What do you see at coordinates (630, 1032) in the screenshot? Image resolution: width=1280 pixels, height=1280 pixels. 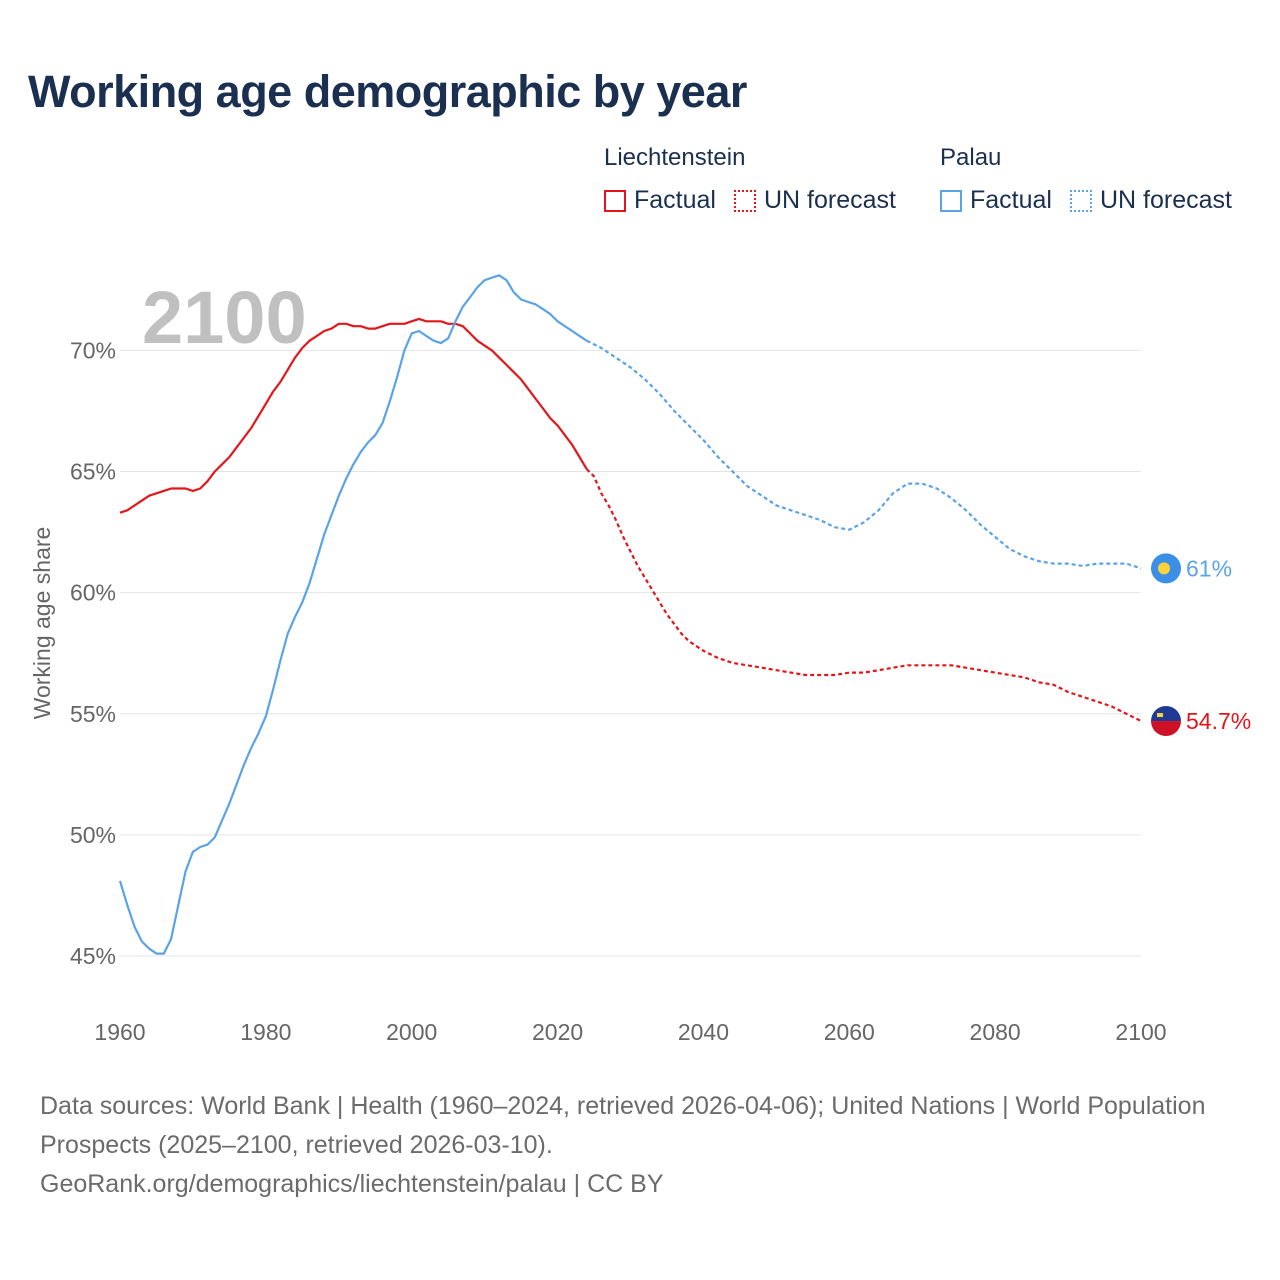 I see `x-axis-ticks: 1960 1980 2000 2020 2040 2060 2080 2100` at bounding box center [630, 1032].